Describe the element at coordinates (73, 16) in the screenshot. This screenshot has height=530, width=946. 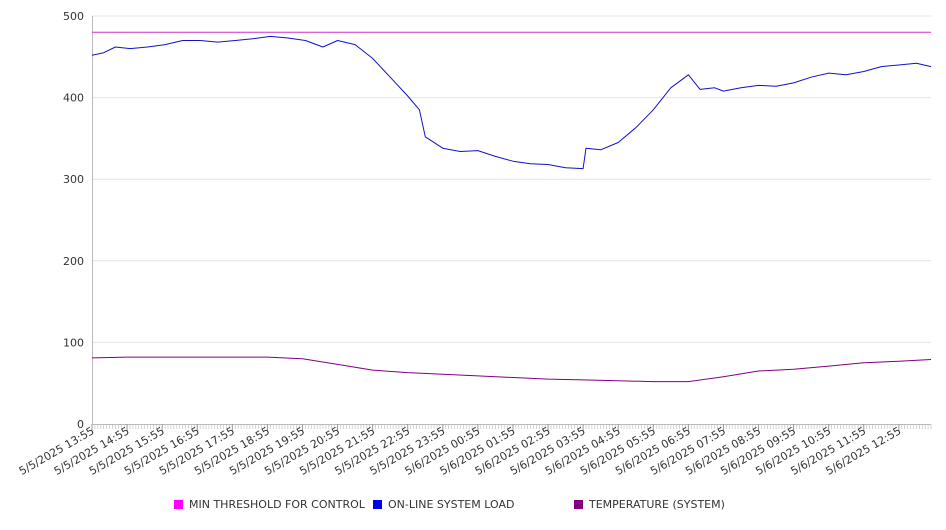
I see `y-tick-label: 500` at that location.